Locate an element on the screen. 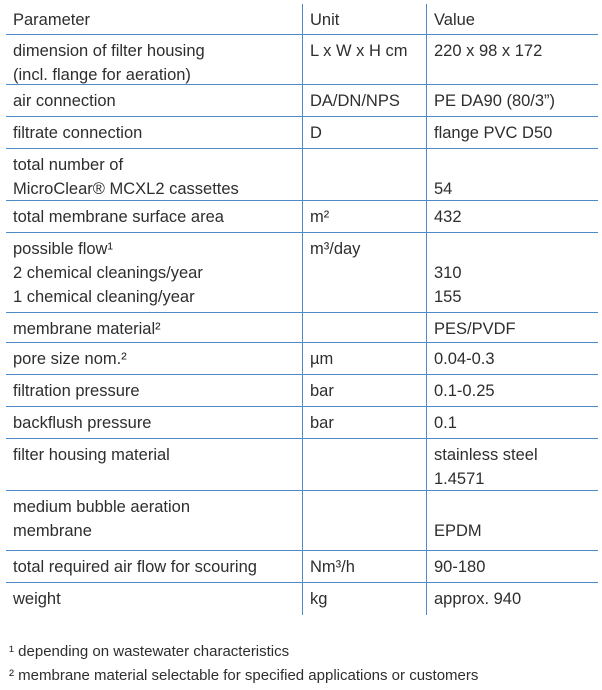 Image resolution: width=602 pixels, height=690 pixels. unit-cell: m² is located at coordinates (364, 216).